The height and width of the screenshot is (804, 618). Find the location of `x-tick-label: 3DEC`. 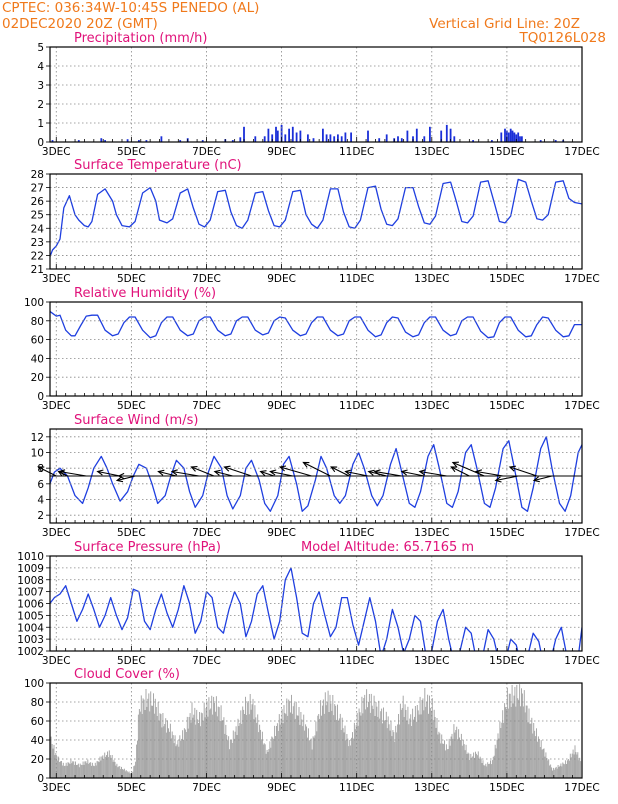

x-tick-label: 3DEC is located at coordinates (56, 406).